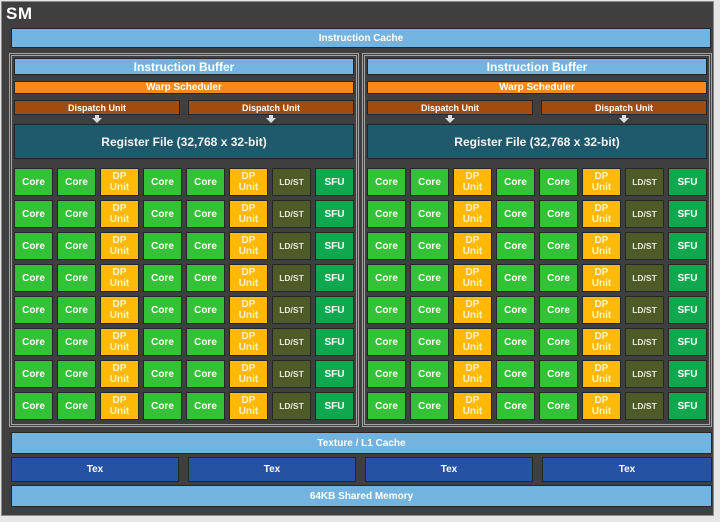  Describe the element at coordinates (537, 141) in the screenshot. I see `register-file: Register File (32,768 x 32-bit)` at that location.